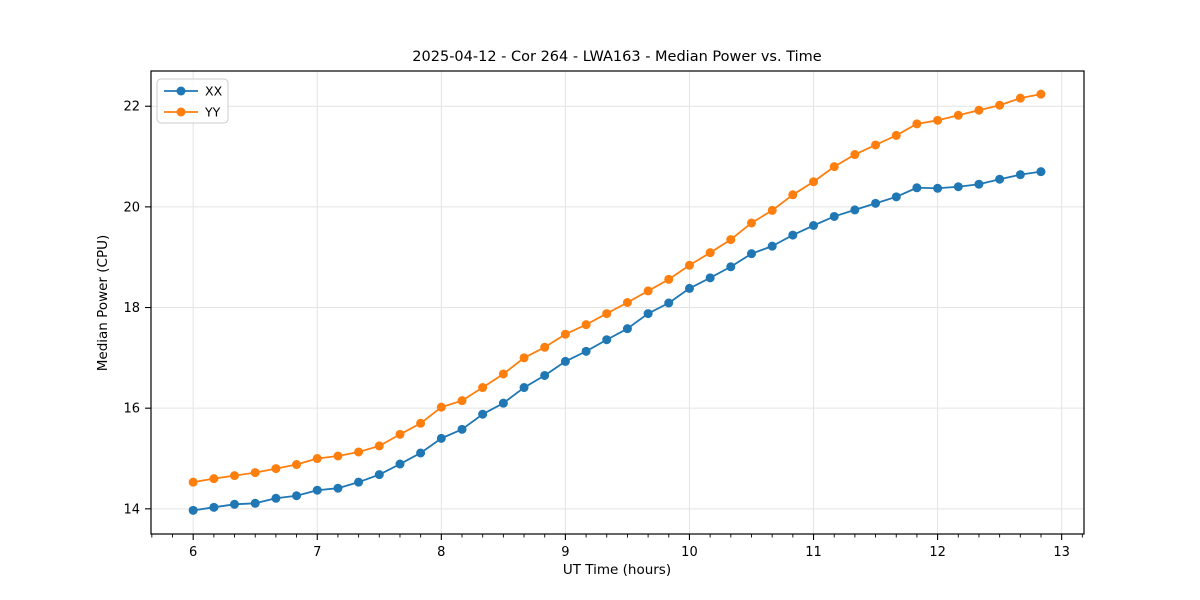  Describe the element at coordinates (441, 552) in the screenshot. I see `x-tick-label: 8` at that location.